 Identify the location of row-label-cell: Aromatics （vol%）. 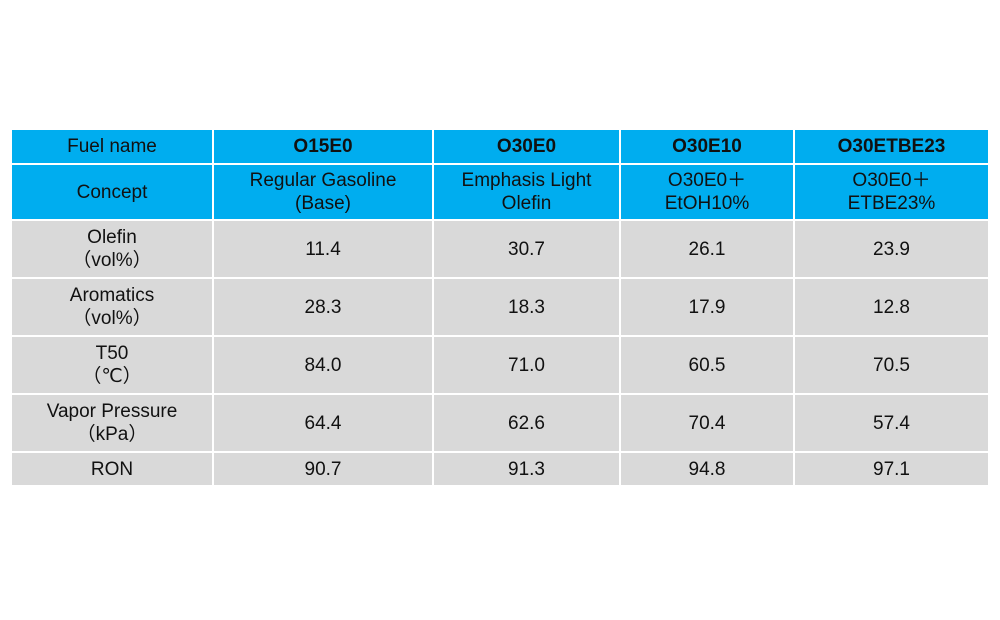
(112, 307).